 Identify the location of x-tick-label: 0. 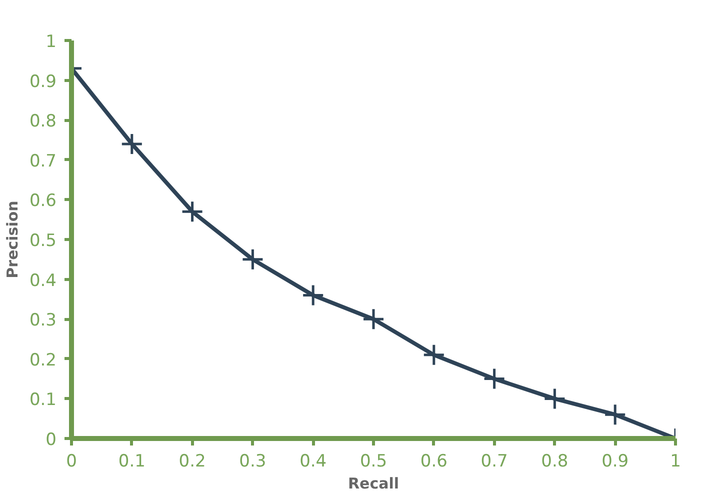
(71, 462).